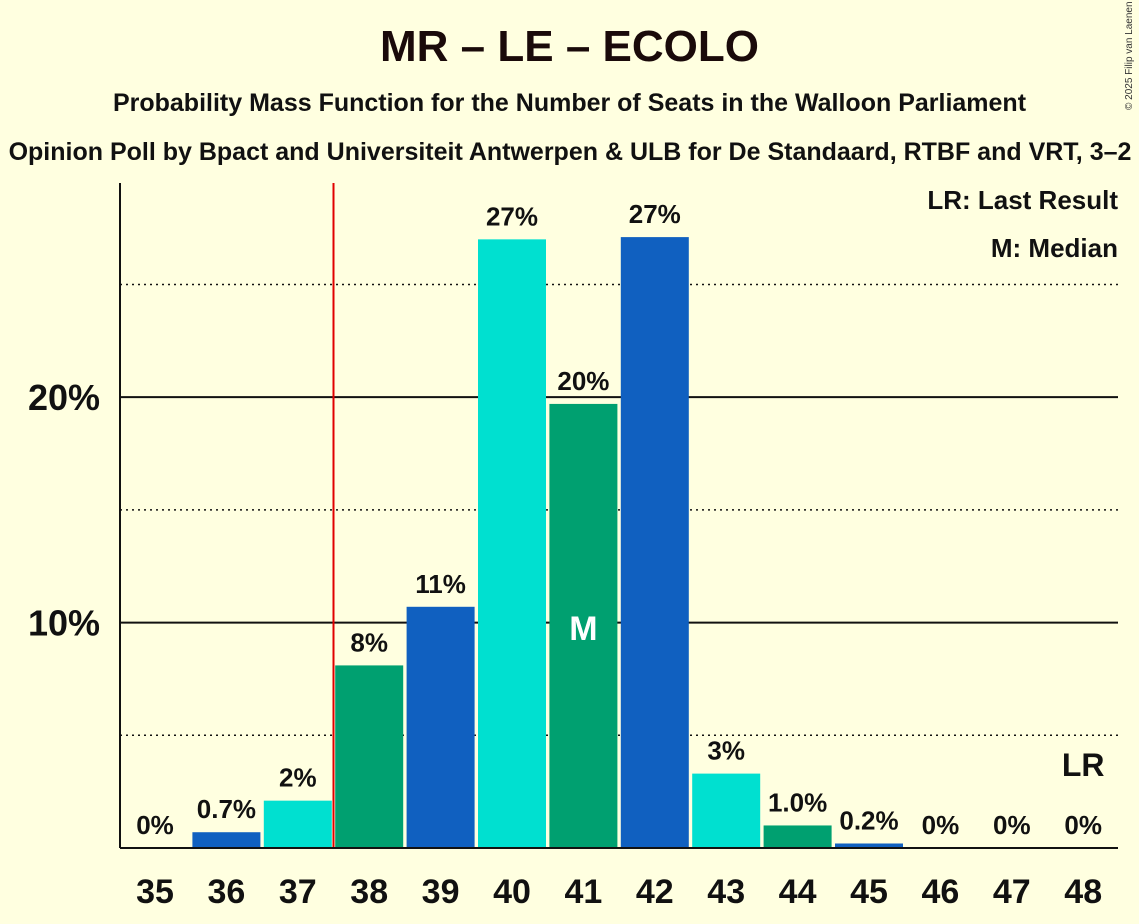  Describe the element at coordinates (64, 397) in the screenshot. I see `y-tick-label: 20%` at that location.